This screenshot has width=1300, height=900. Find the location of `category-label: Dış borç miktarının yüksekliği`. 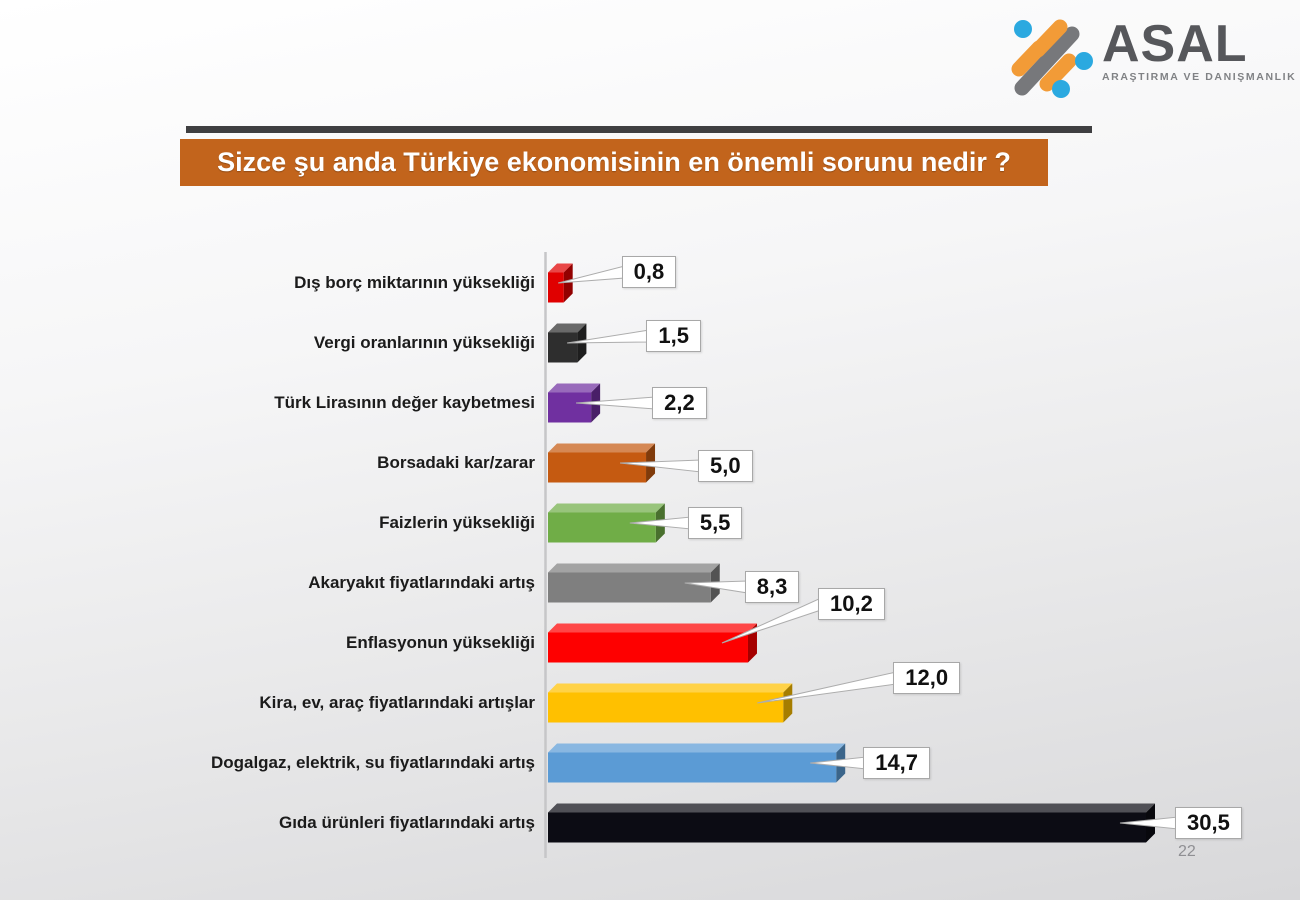

category-label: Dış borç miktarının yüksekliği is located at coordinates (414, 282).